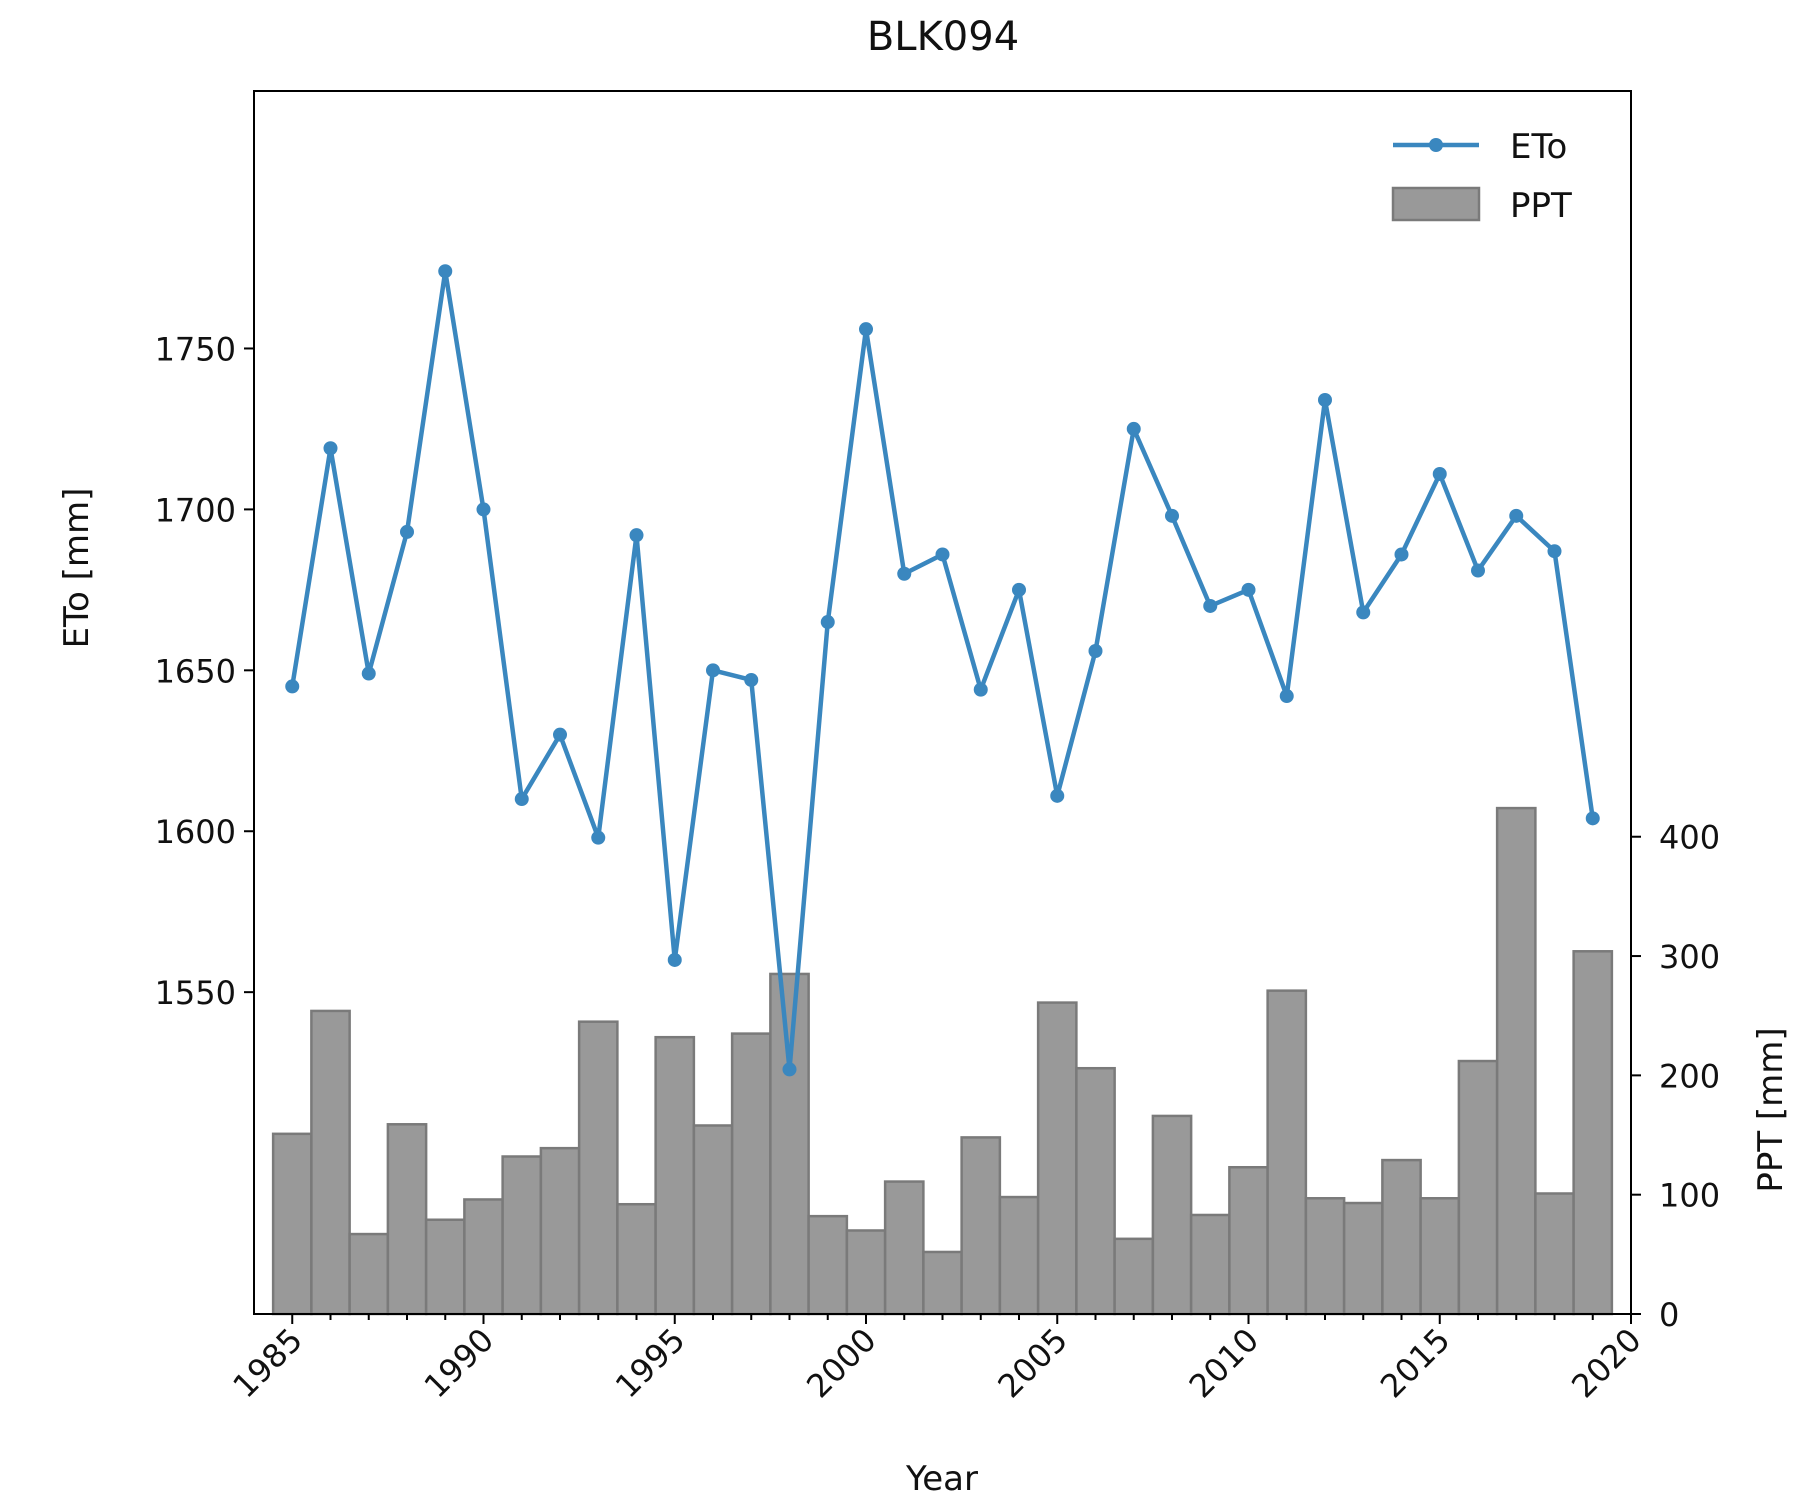  Describe the element at coordinates (1541, 206) in the screenshot. I see `legend-ppt-label: PPT` at that location.